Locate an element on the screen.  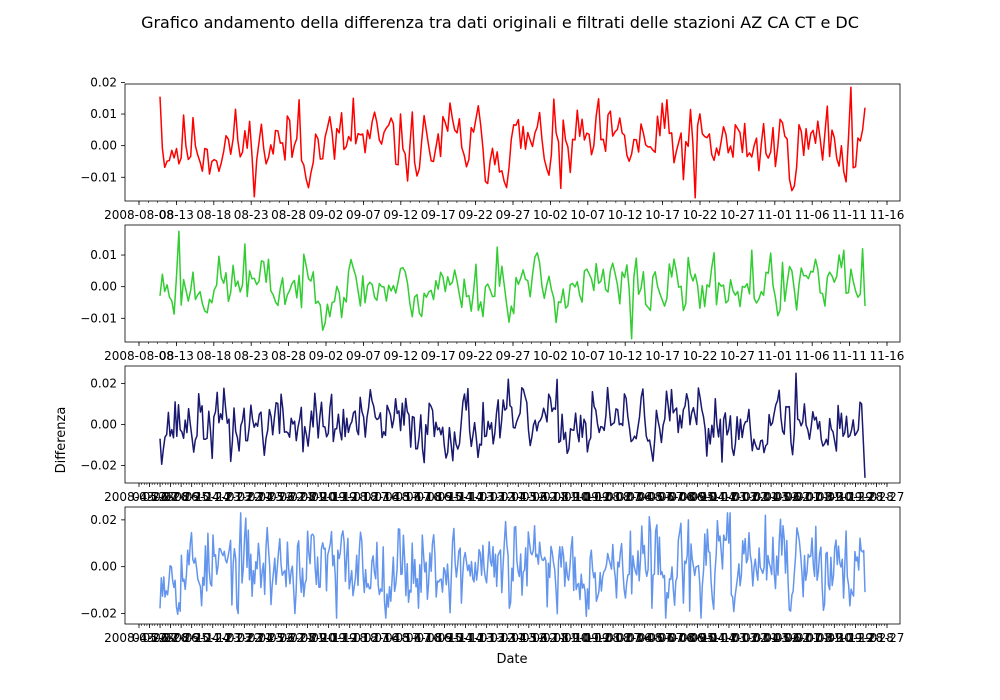
x-tick-label: 08-28 is located at coordinates (288, 215).